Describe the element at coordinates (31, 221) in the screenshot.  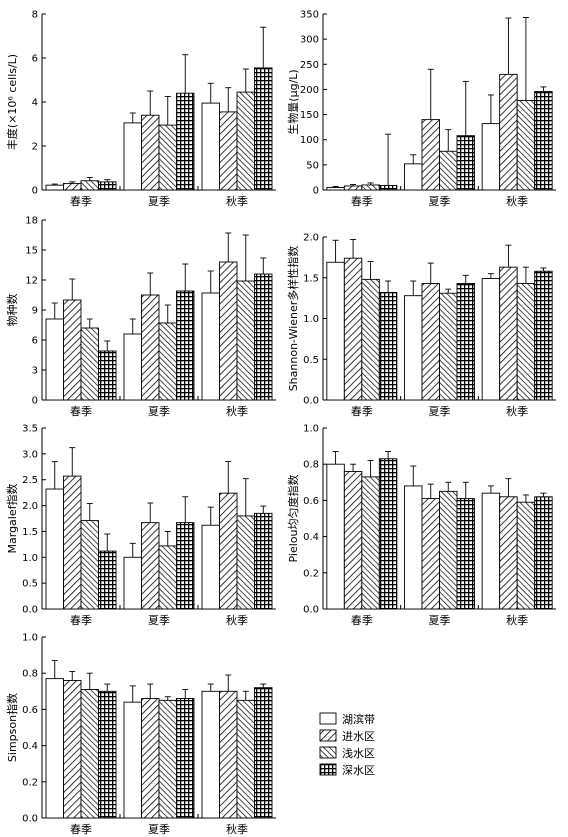
I see `y-tick-label: 18` at that location.